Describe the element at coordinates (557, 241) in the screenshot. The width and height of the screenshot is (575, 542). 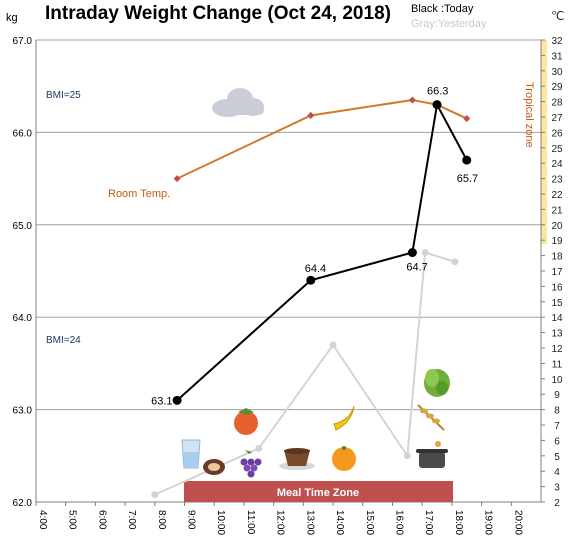
I see `y2-tick-label: 19` at that location.